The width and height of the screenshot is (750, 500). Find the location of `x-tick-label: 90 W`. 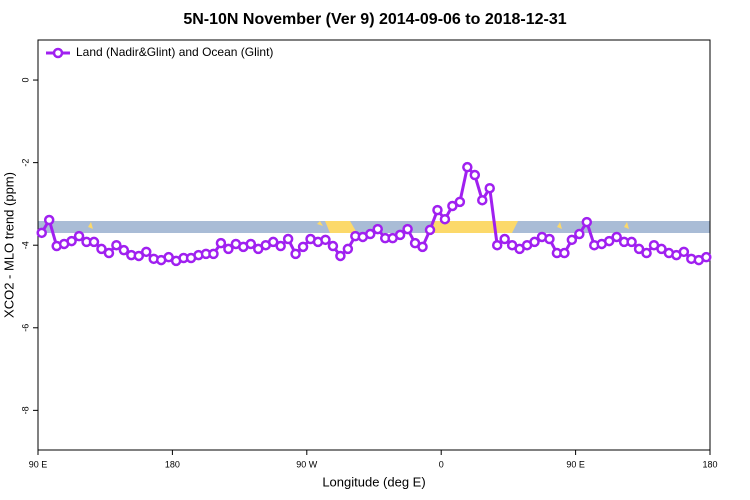

x-tick-label: 90 W is located at coordinates (307, 464).